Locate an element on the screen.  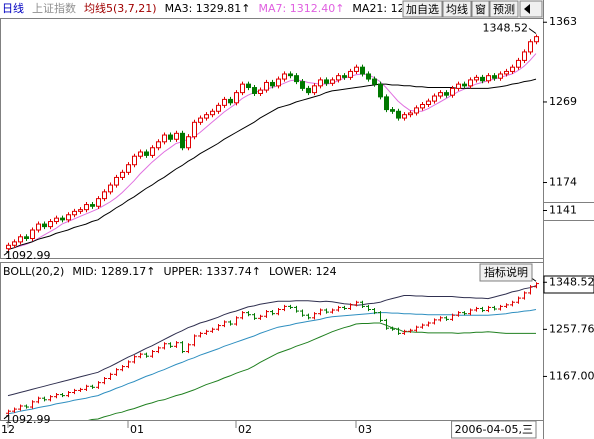
high-pointer is located at coordinates (532, 31).